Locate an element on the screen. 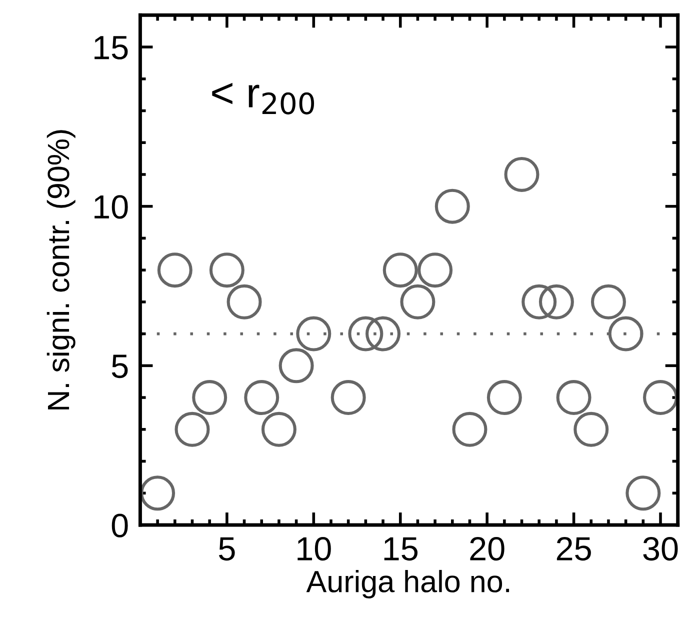 The height and width of the screenshot is (631, 684). y-tick-label: 15 is located at coordinates (111, 48).